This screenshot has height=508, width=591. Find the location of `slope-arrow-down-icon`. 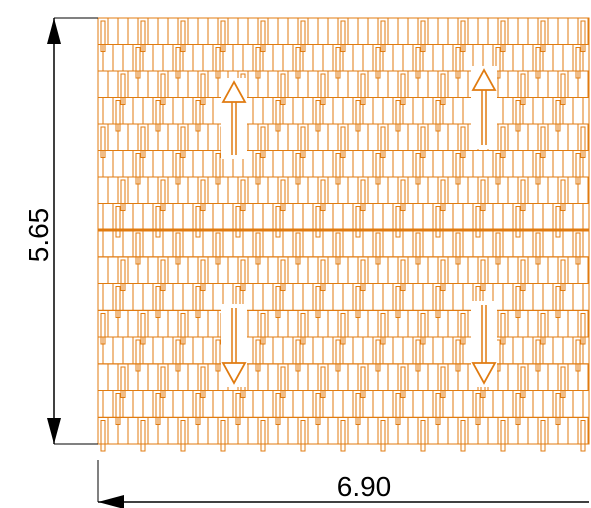

slope-arrow-down-icon is located at coordinates (484, 344).